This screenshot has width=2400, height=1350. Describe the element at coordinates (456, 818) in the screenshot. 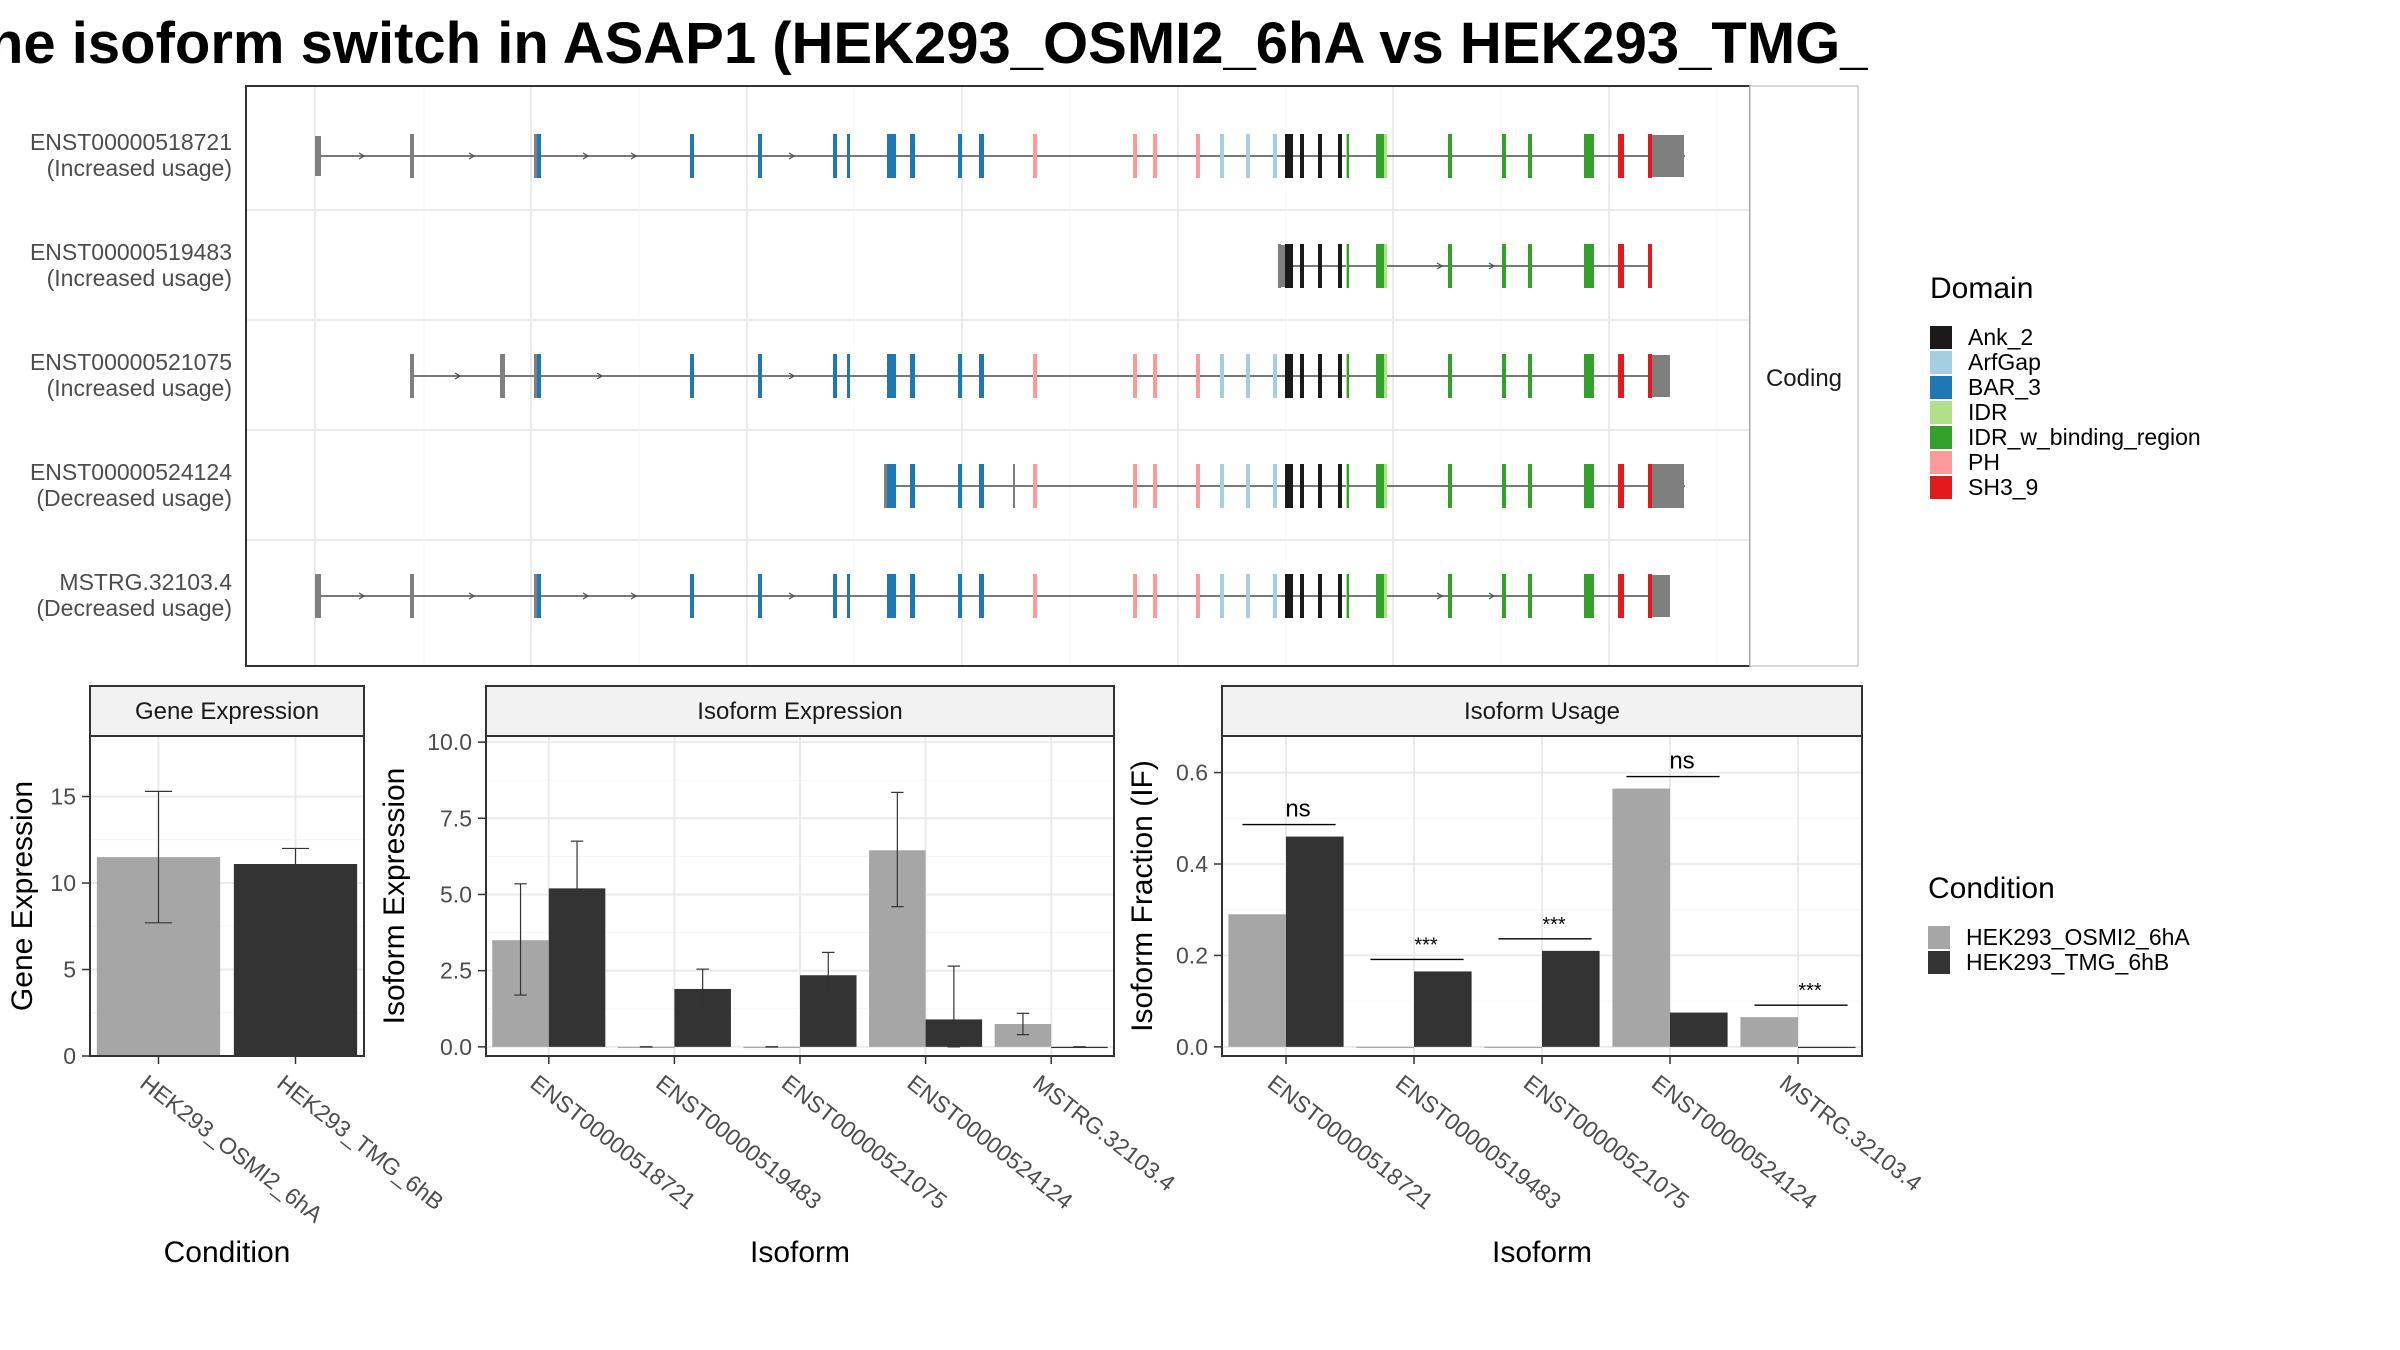

I see `y-tick-label: 7.5` at that location.